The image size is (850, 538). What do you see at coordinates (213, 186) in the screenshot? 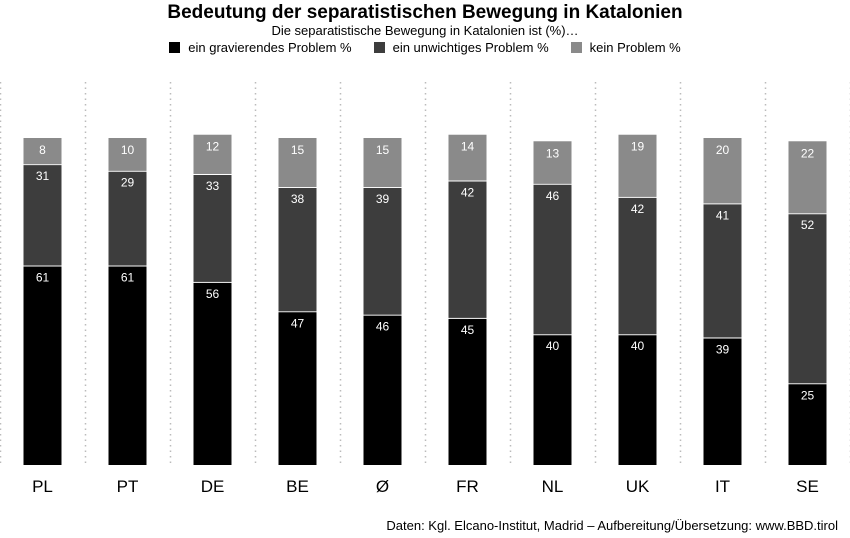
I see `data-label-DE-1: 33` at bounding box center [213, 186].